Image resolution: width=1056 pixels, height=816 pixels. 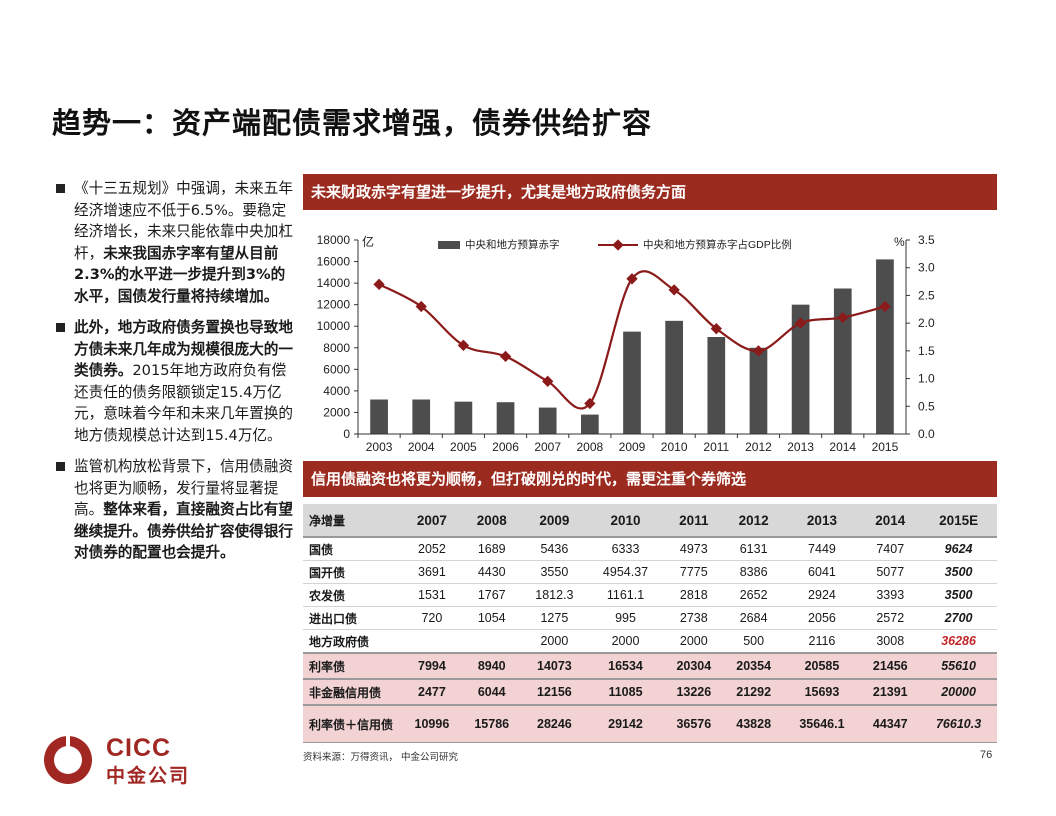 I want to click on right-tick-label: 1.0, so click(x=926, y=379).